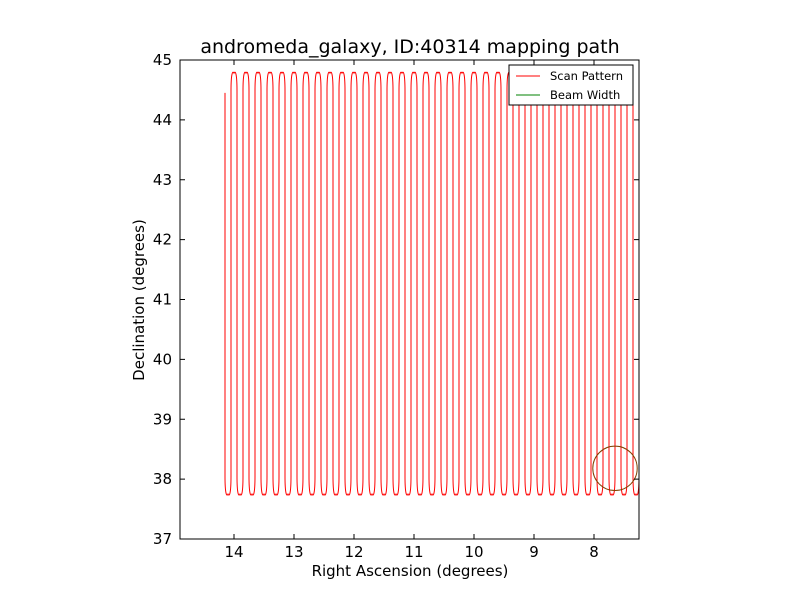 This screenshot has height=600, width=800. Describe the element at coordinates (162, 479) in the screenshot. I see `y-tick-label: 38` at that location.